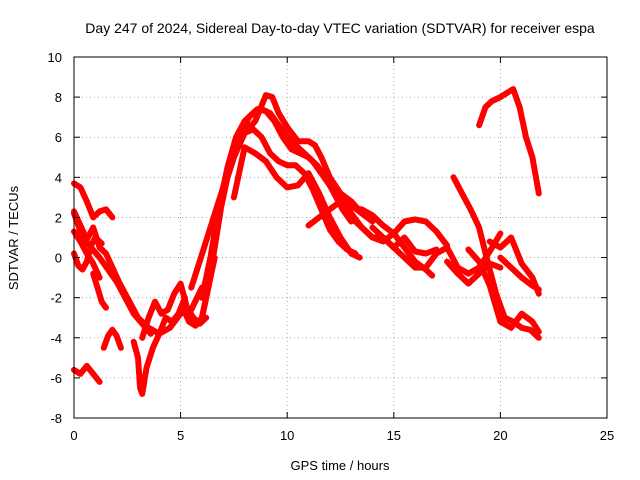  Describe the element at coordinates (58, 97) in the screenshot. I see `y-tick-label: 8` at that location.